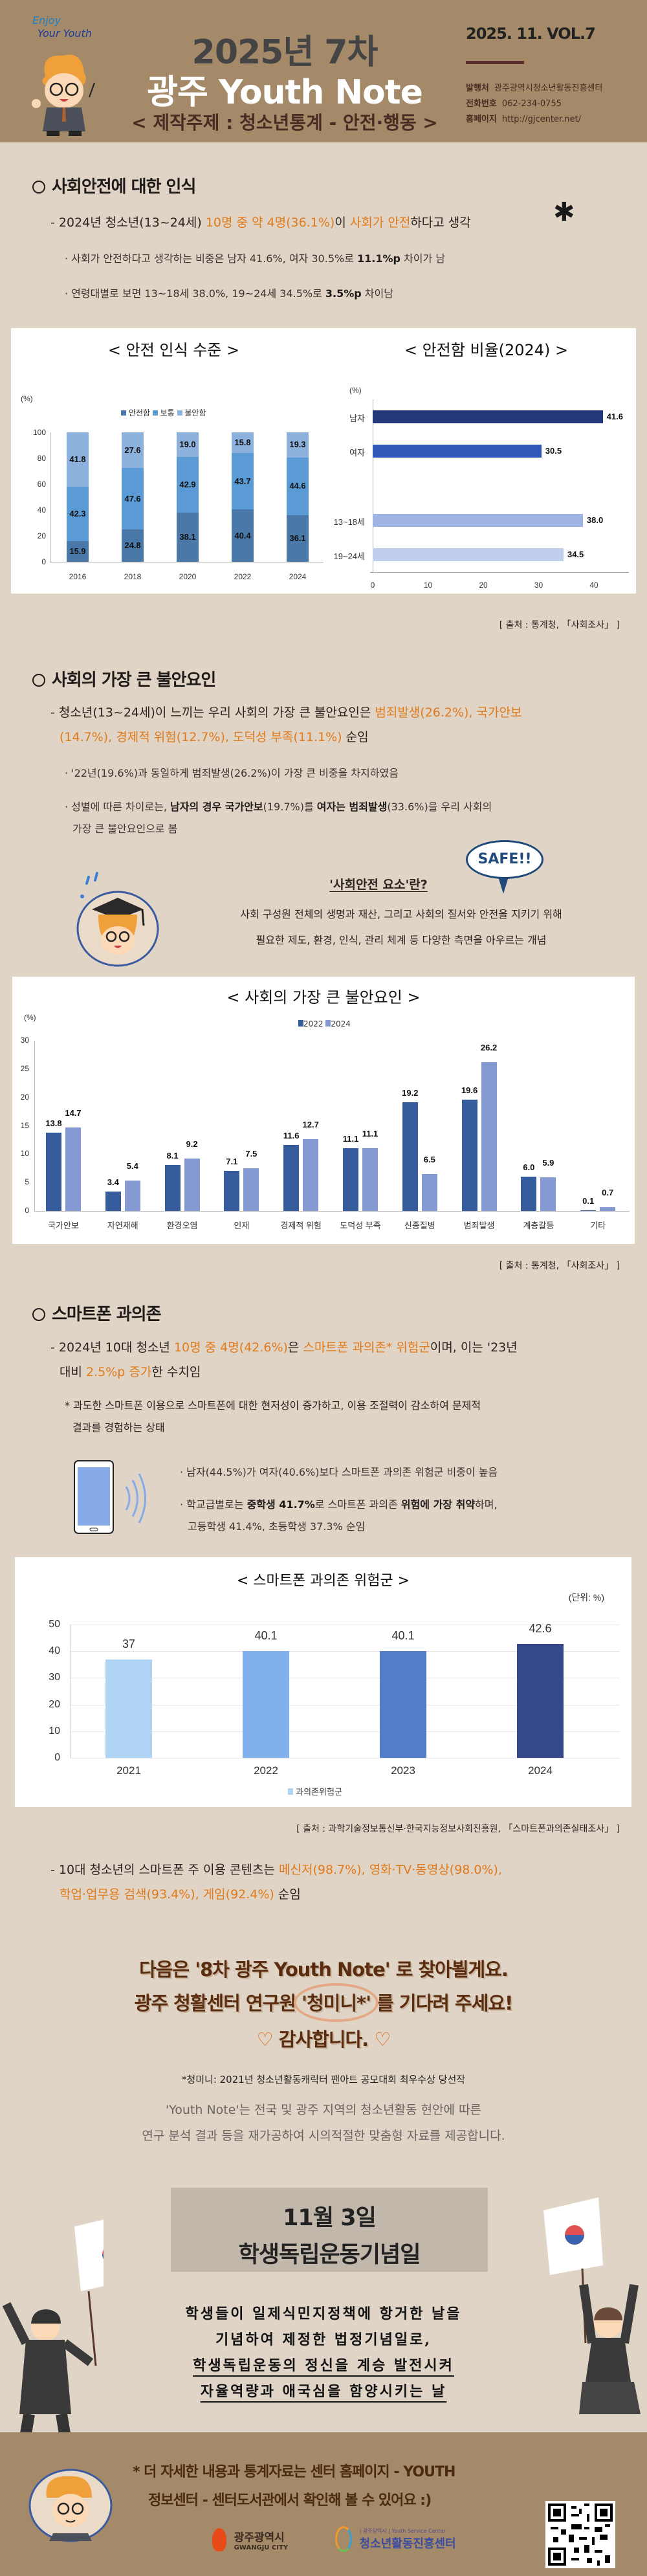 Image resolution: width=647 pixels, height=2576 pixels. What do you see at coordinates (439, 807) in the screenshot?
I see `text: (33.6%)을 우리 사회의` at bounding box center [439, 807].